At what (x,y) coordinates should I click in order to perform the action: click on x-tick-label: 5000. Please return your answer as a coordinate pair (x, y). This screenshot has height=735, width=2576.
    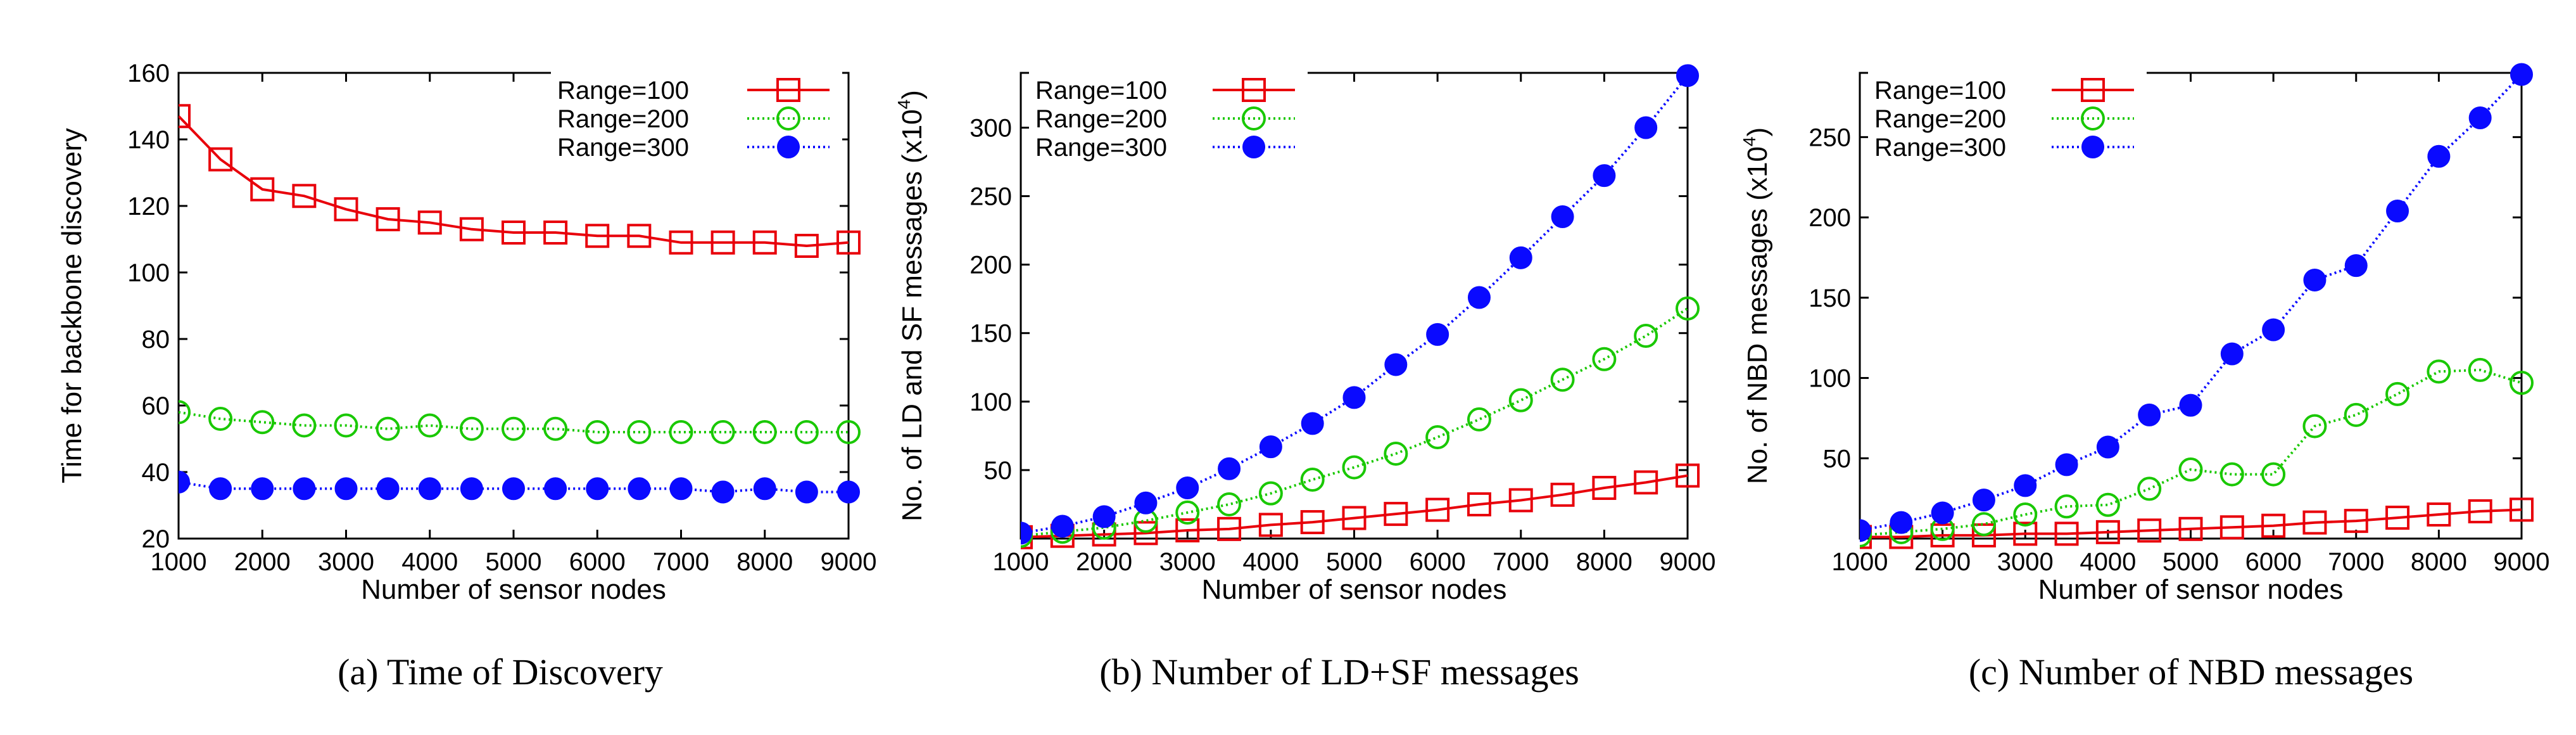
    Looking at the image, I should click on (514, 562).